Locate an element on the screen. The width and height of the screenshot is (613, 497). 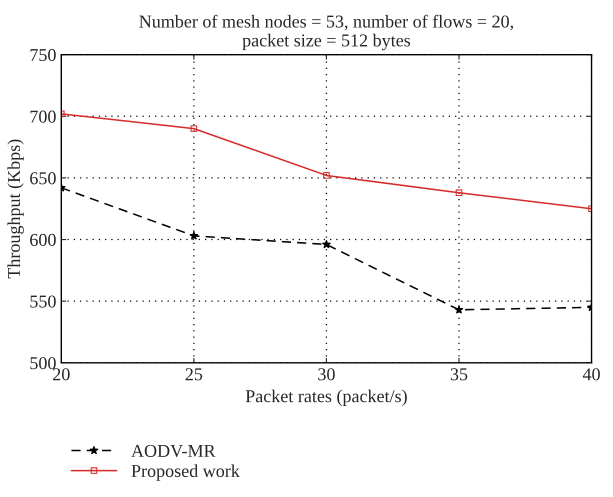
legend-label: Proposed work is located at coordinates (186, 472).